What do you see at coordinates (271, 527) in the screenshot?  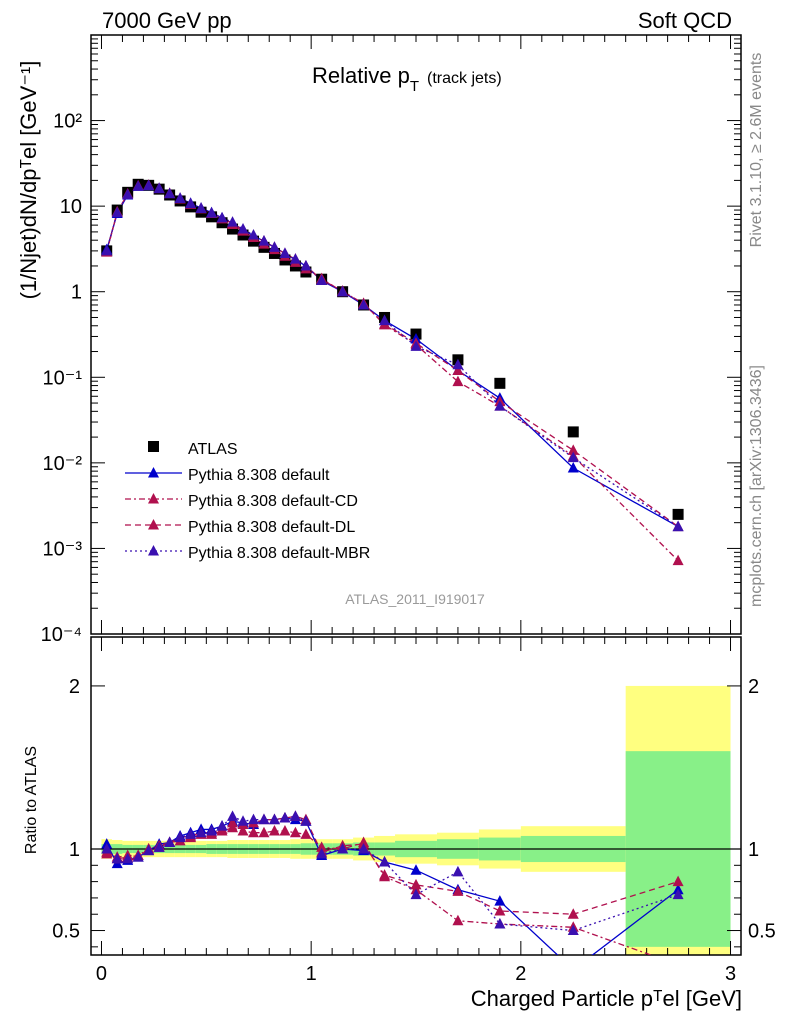 I see `legend-label: Pythia 8.308 default-DL` at bounding box center [271, 527].